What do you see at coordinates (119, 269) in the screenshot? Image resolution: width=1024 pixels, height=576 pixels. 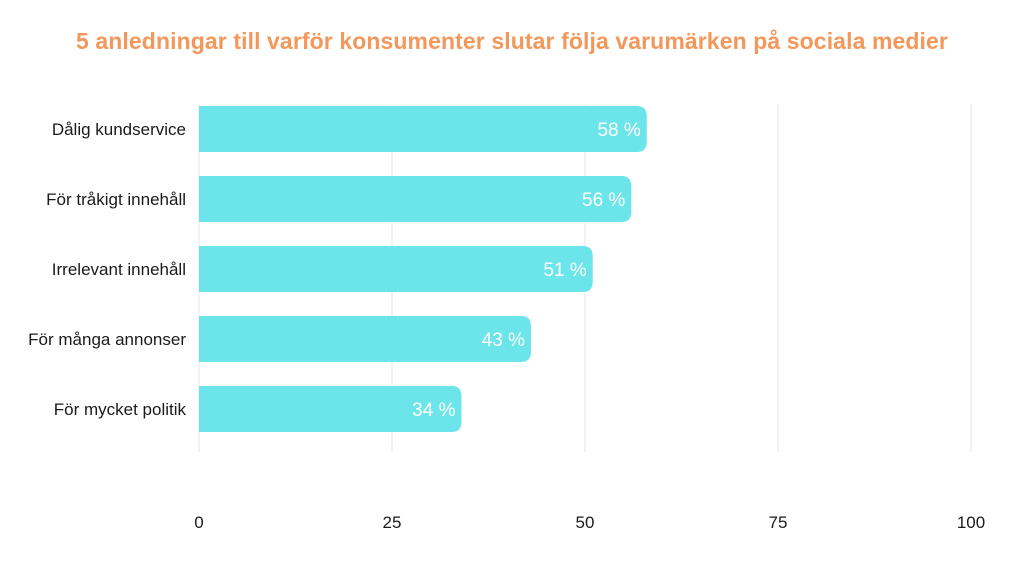 I see `category-label-2: Irrelevant innehåll` at bounding box center [119, 269].